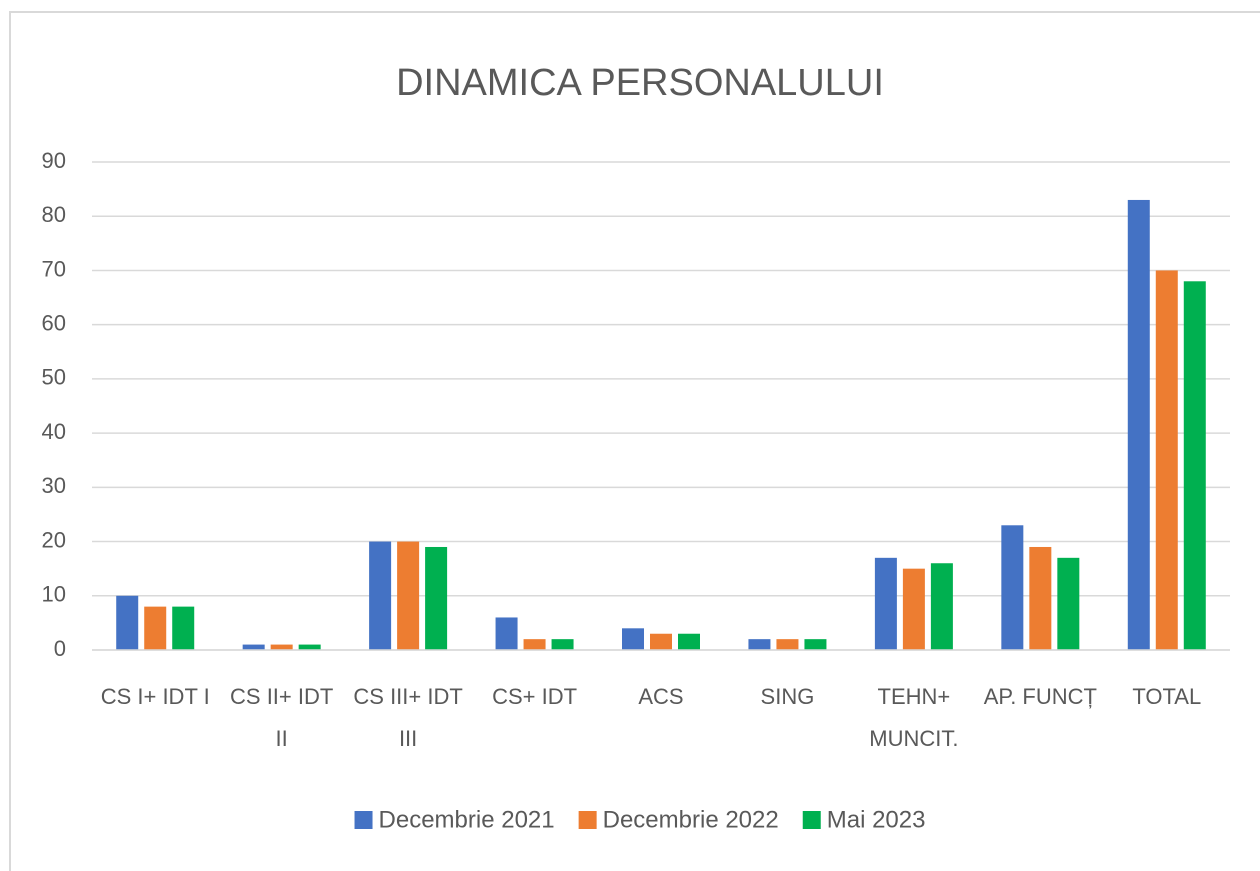  Describe the element at coordinates (60, 648) in the screenshot. I see `y-tick-label: 0` at that location.